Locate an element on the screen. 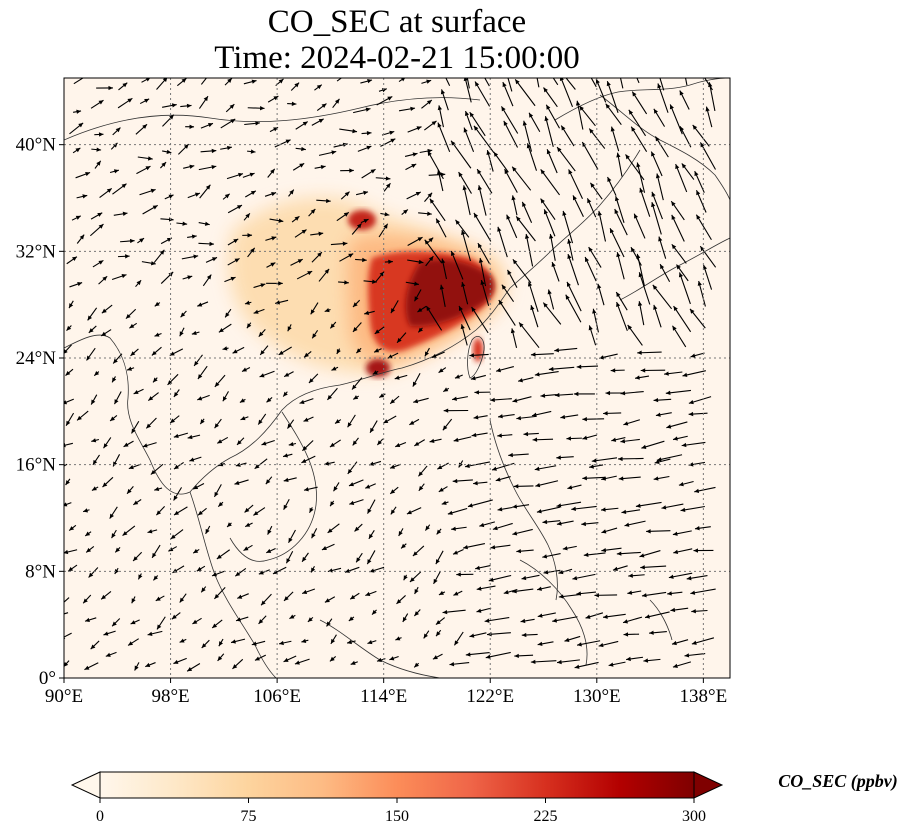 This screenshot has height=836, width=916. x-tick-label: 90°E is located at coordinates (64, 696).